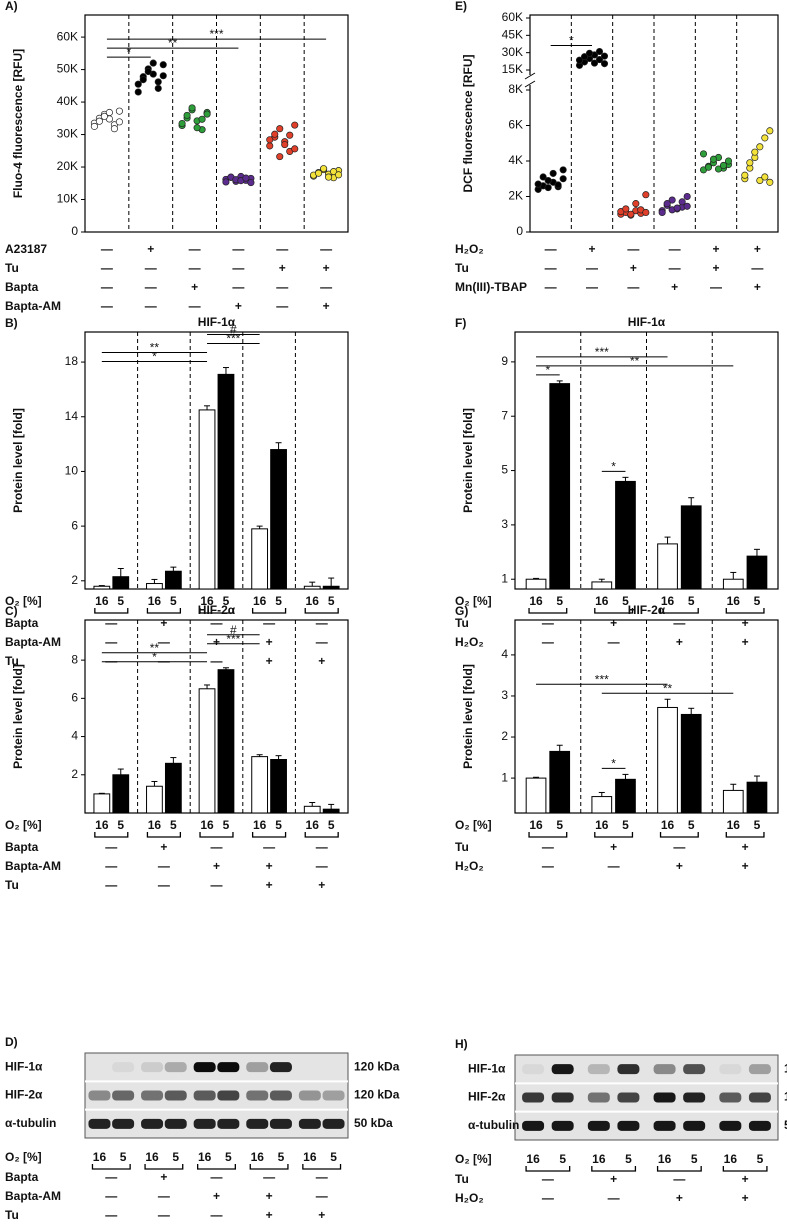  Describe the element at coordinates (22, 847) in the screenshot. I see `condition-name: Bapta` at that location.